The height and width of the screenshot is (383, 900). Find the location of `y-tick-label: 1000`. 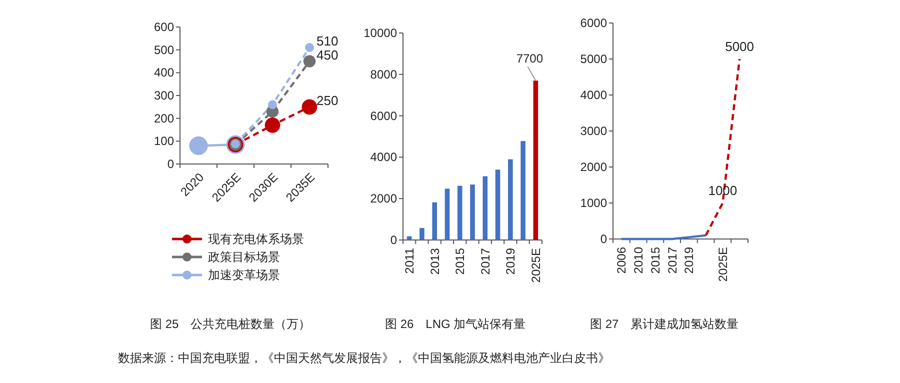

y-tick-label: 1000 is located at coordinates (594, 203).